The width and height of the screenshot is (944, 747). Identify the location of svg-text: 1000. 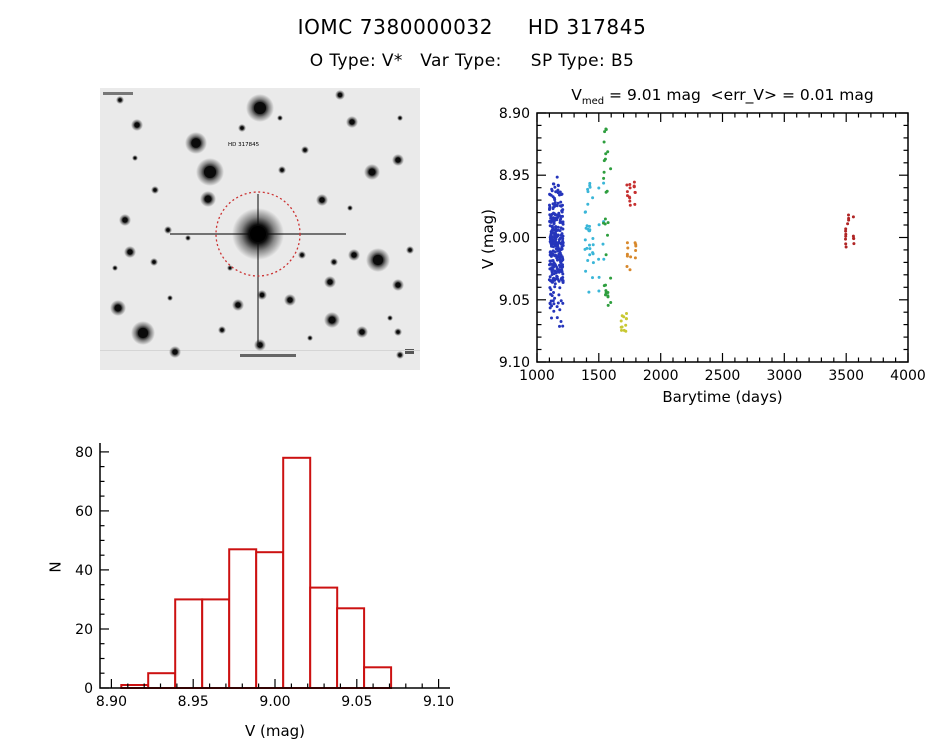
(537, 376).